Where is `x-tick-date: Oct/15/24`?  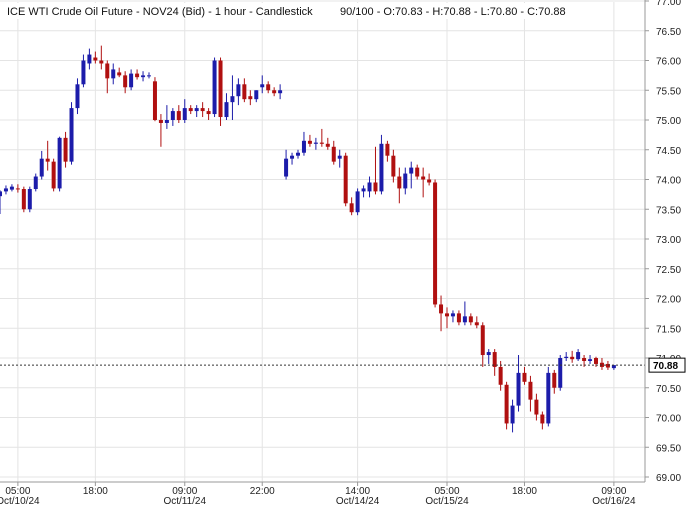
x-tick-date: Oct/15/24 is located at coordinates (447, 501).